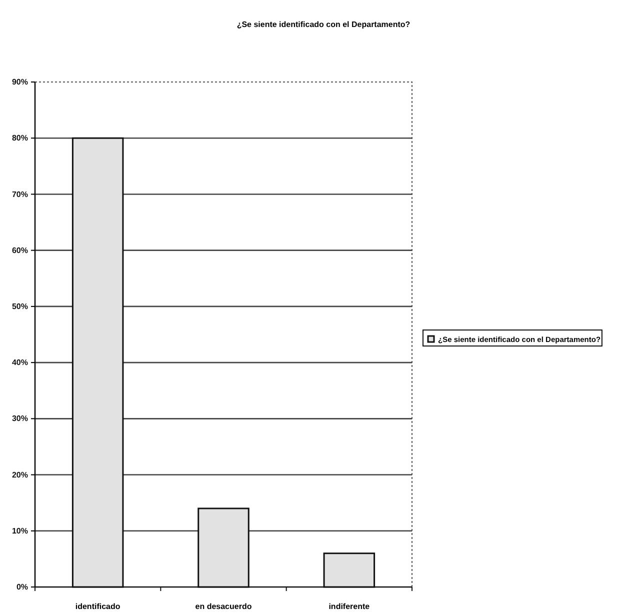 The image size is (625, 614). Describe the element at coordinates (223, 606) in the screenshot. I see `x-tick-label: en desacuerdo` at that location.